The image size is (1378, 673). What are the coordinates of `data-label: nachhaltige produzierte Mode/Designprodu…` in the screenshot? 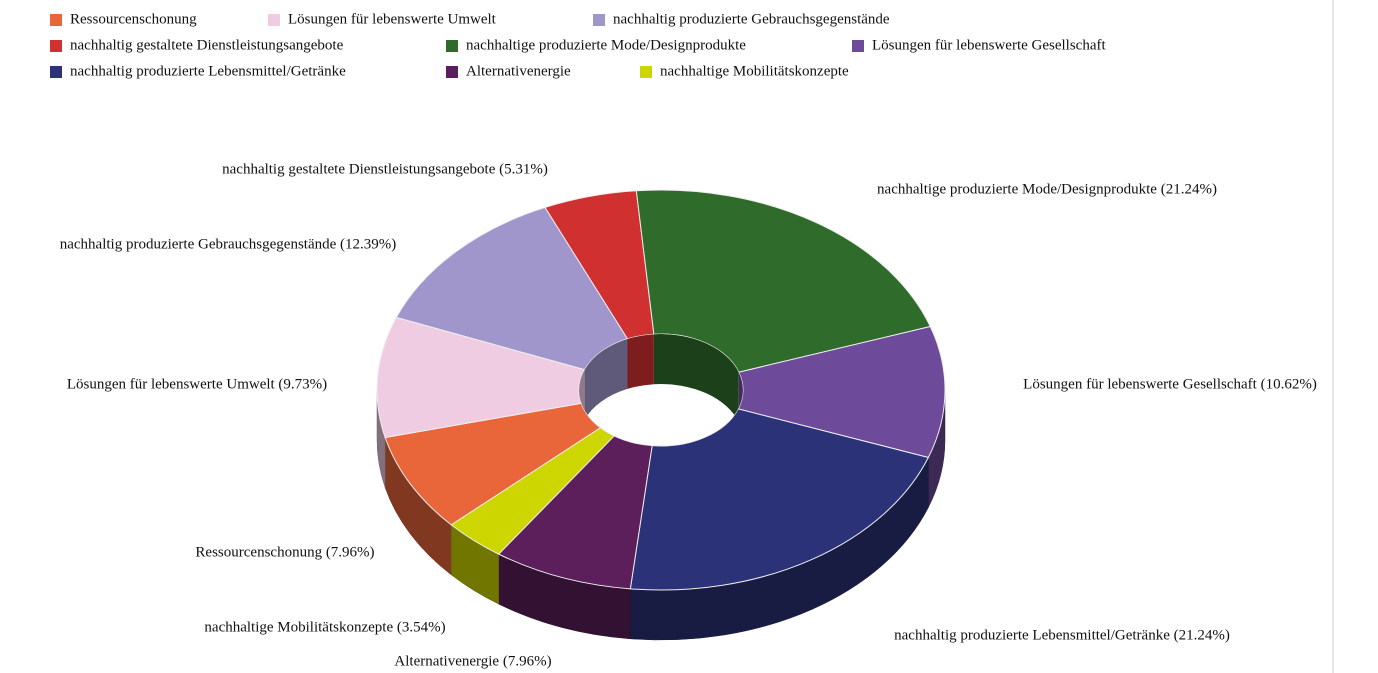 It's located at (1047, 189).